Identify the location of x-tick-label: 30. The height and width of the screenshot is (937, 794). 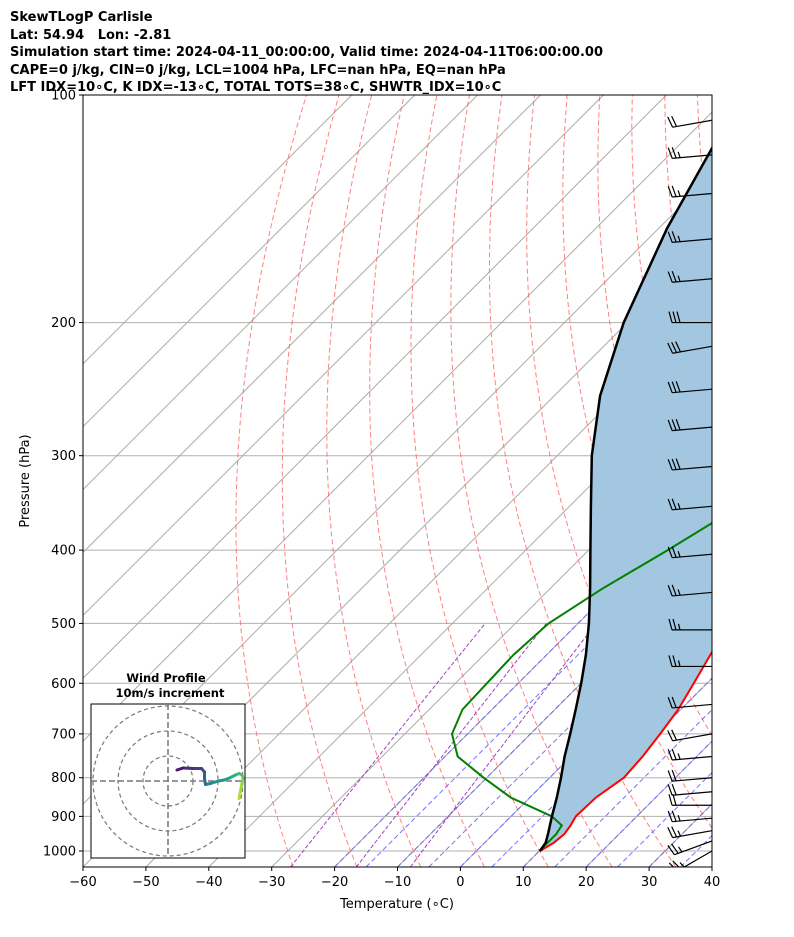
(649, 882).